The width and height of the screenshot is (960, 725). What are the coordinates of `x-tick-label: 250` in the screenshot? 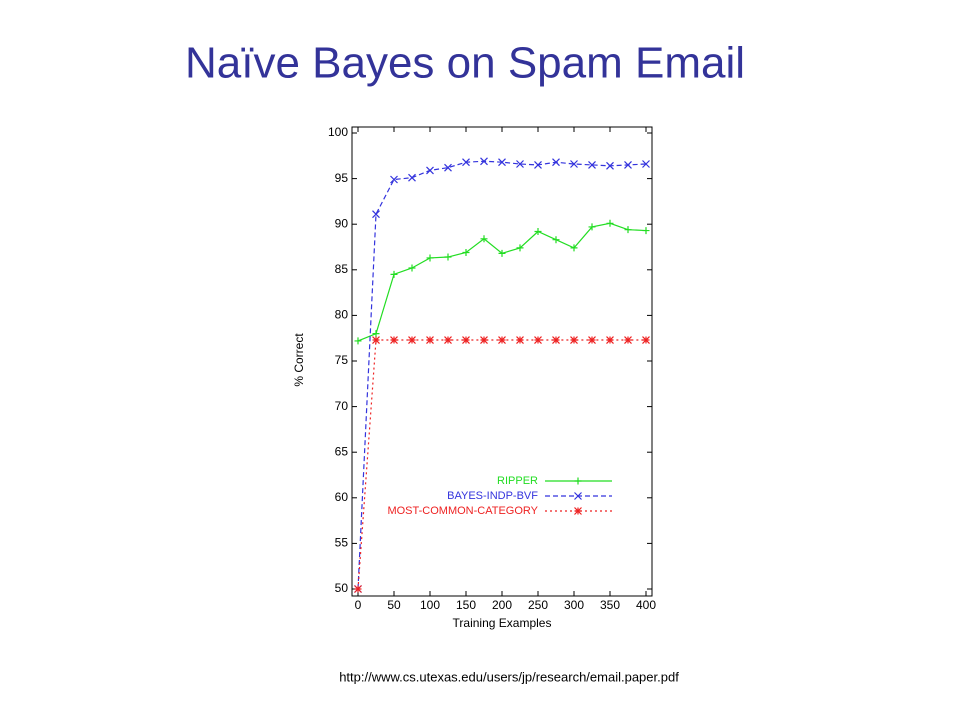 It's located at (538, 605).